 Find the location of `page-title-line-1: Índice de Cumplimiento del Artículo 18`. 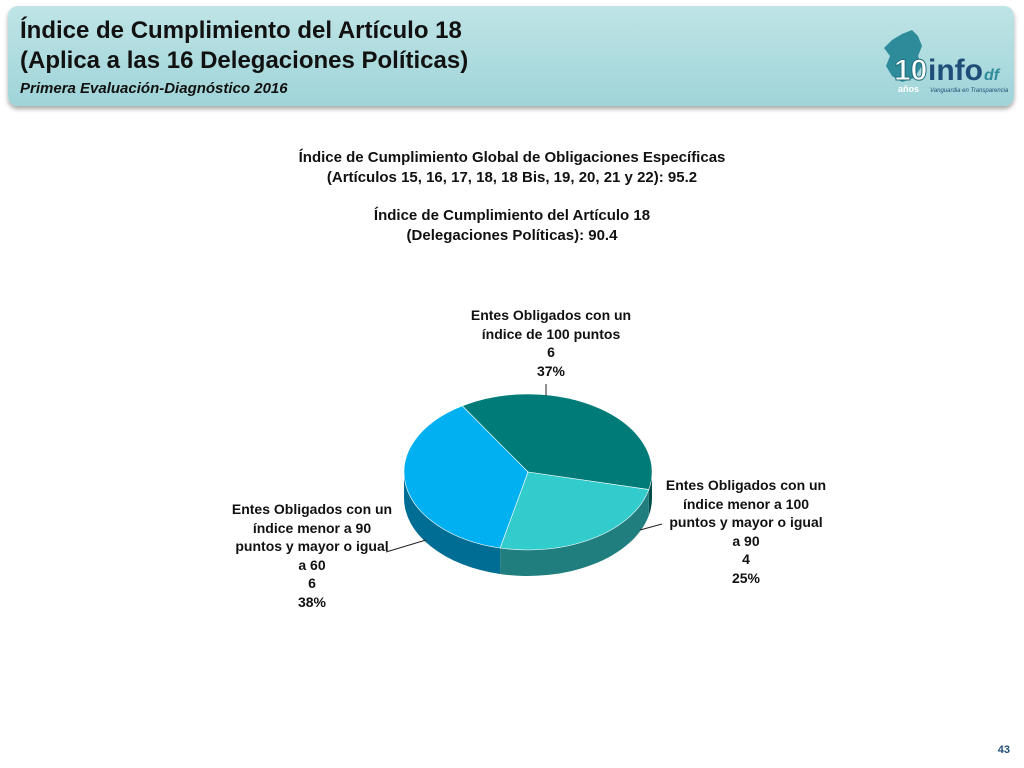

page-title-line-1: Índice de Cumplimiento del Artículo 18 is located at coordinates (241, 30).